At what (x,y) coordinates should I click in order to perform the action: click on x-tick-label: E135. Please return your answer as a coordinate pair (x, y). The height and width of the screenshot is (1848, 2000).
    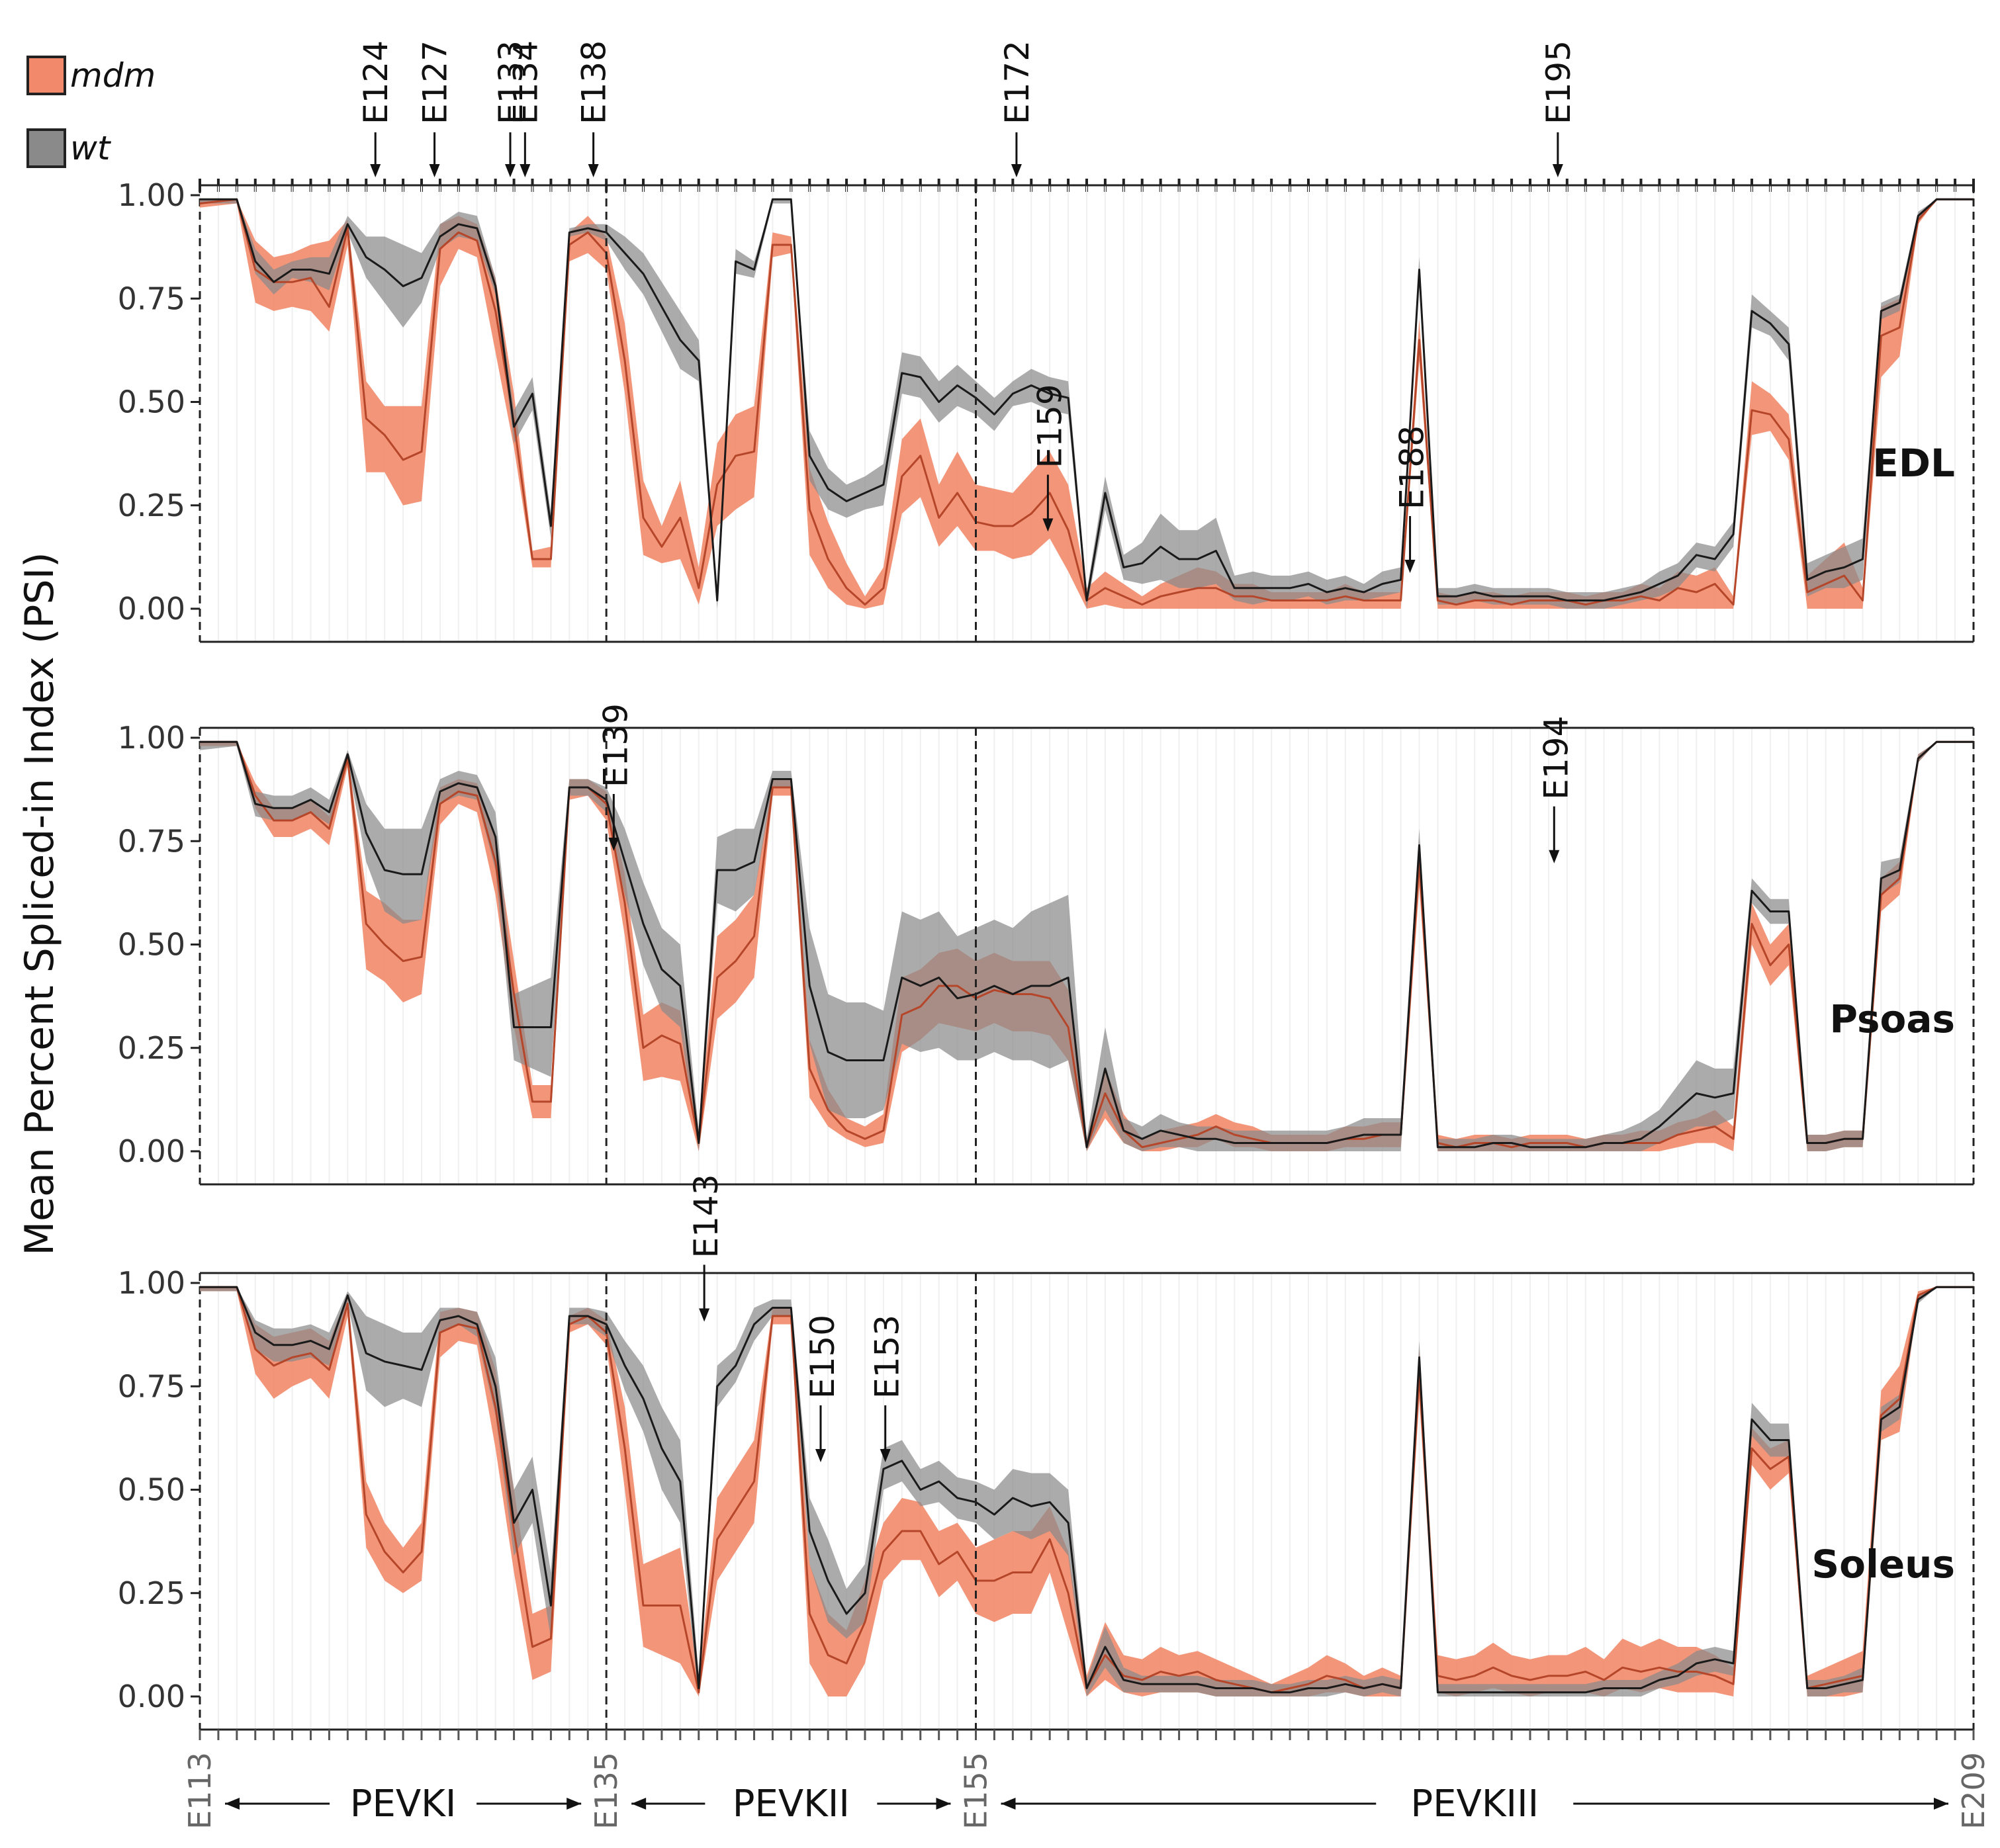
    Looking at the image, I should click on (606, 1790).